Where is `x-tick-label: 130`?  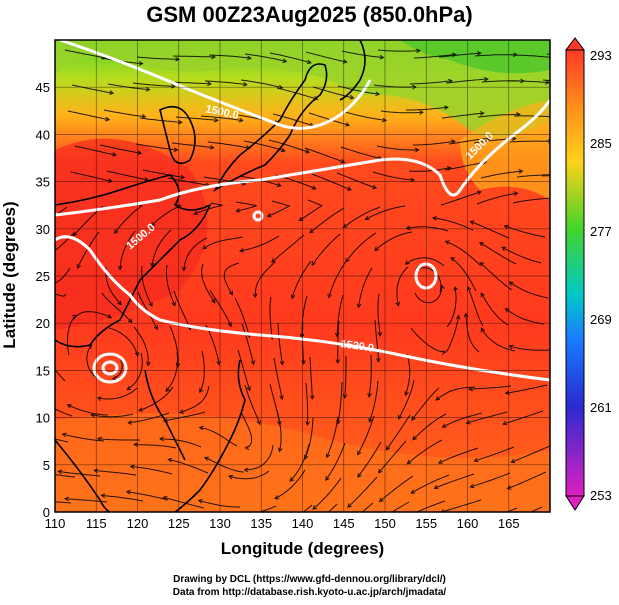
x-tick-label: 130 is located at coordinates (220, 523).